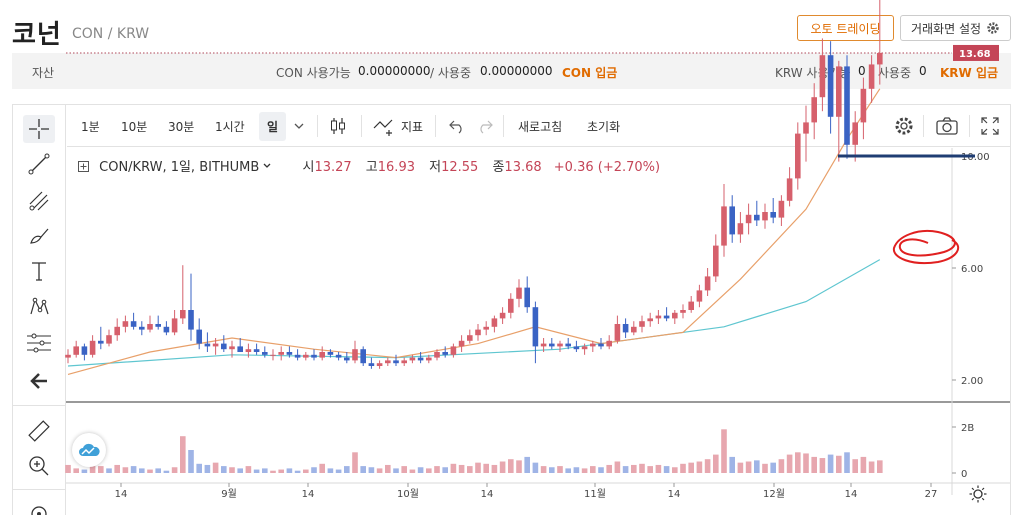  What do you see at coordinates (969, 73) in the screenshot?
I see `krw-deposit-link: KRW 입금` at bounding box center [969, 73].